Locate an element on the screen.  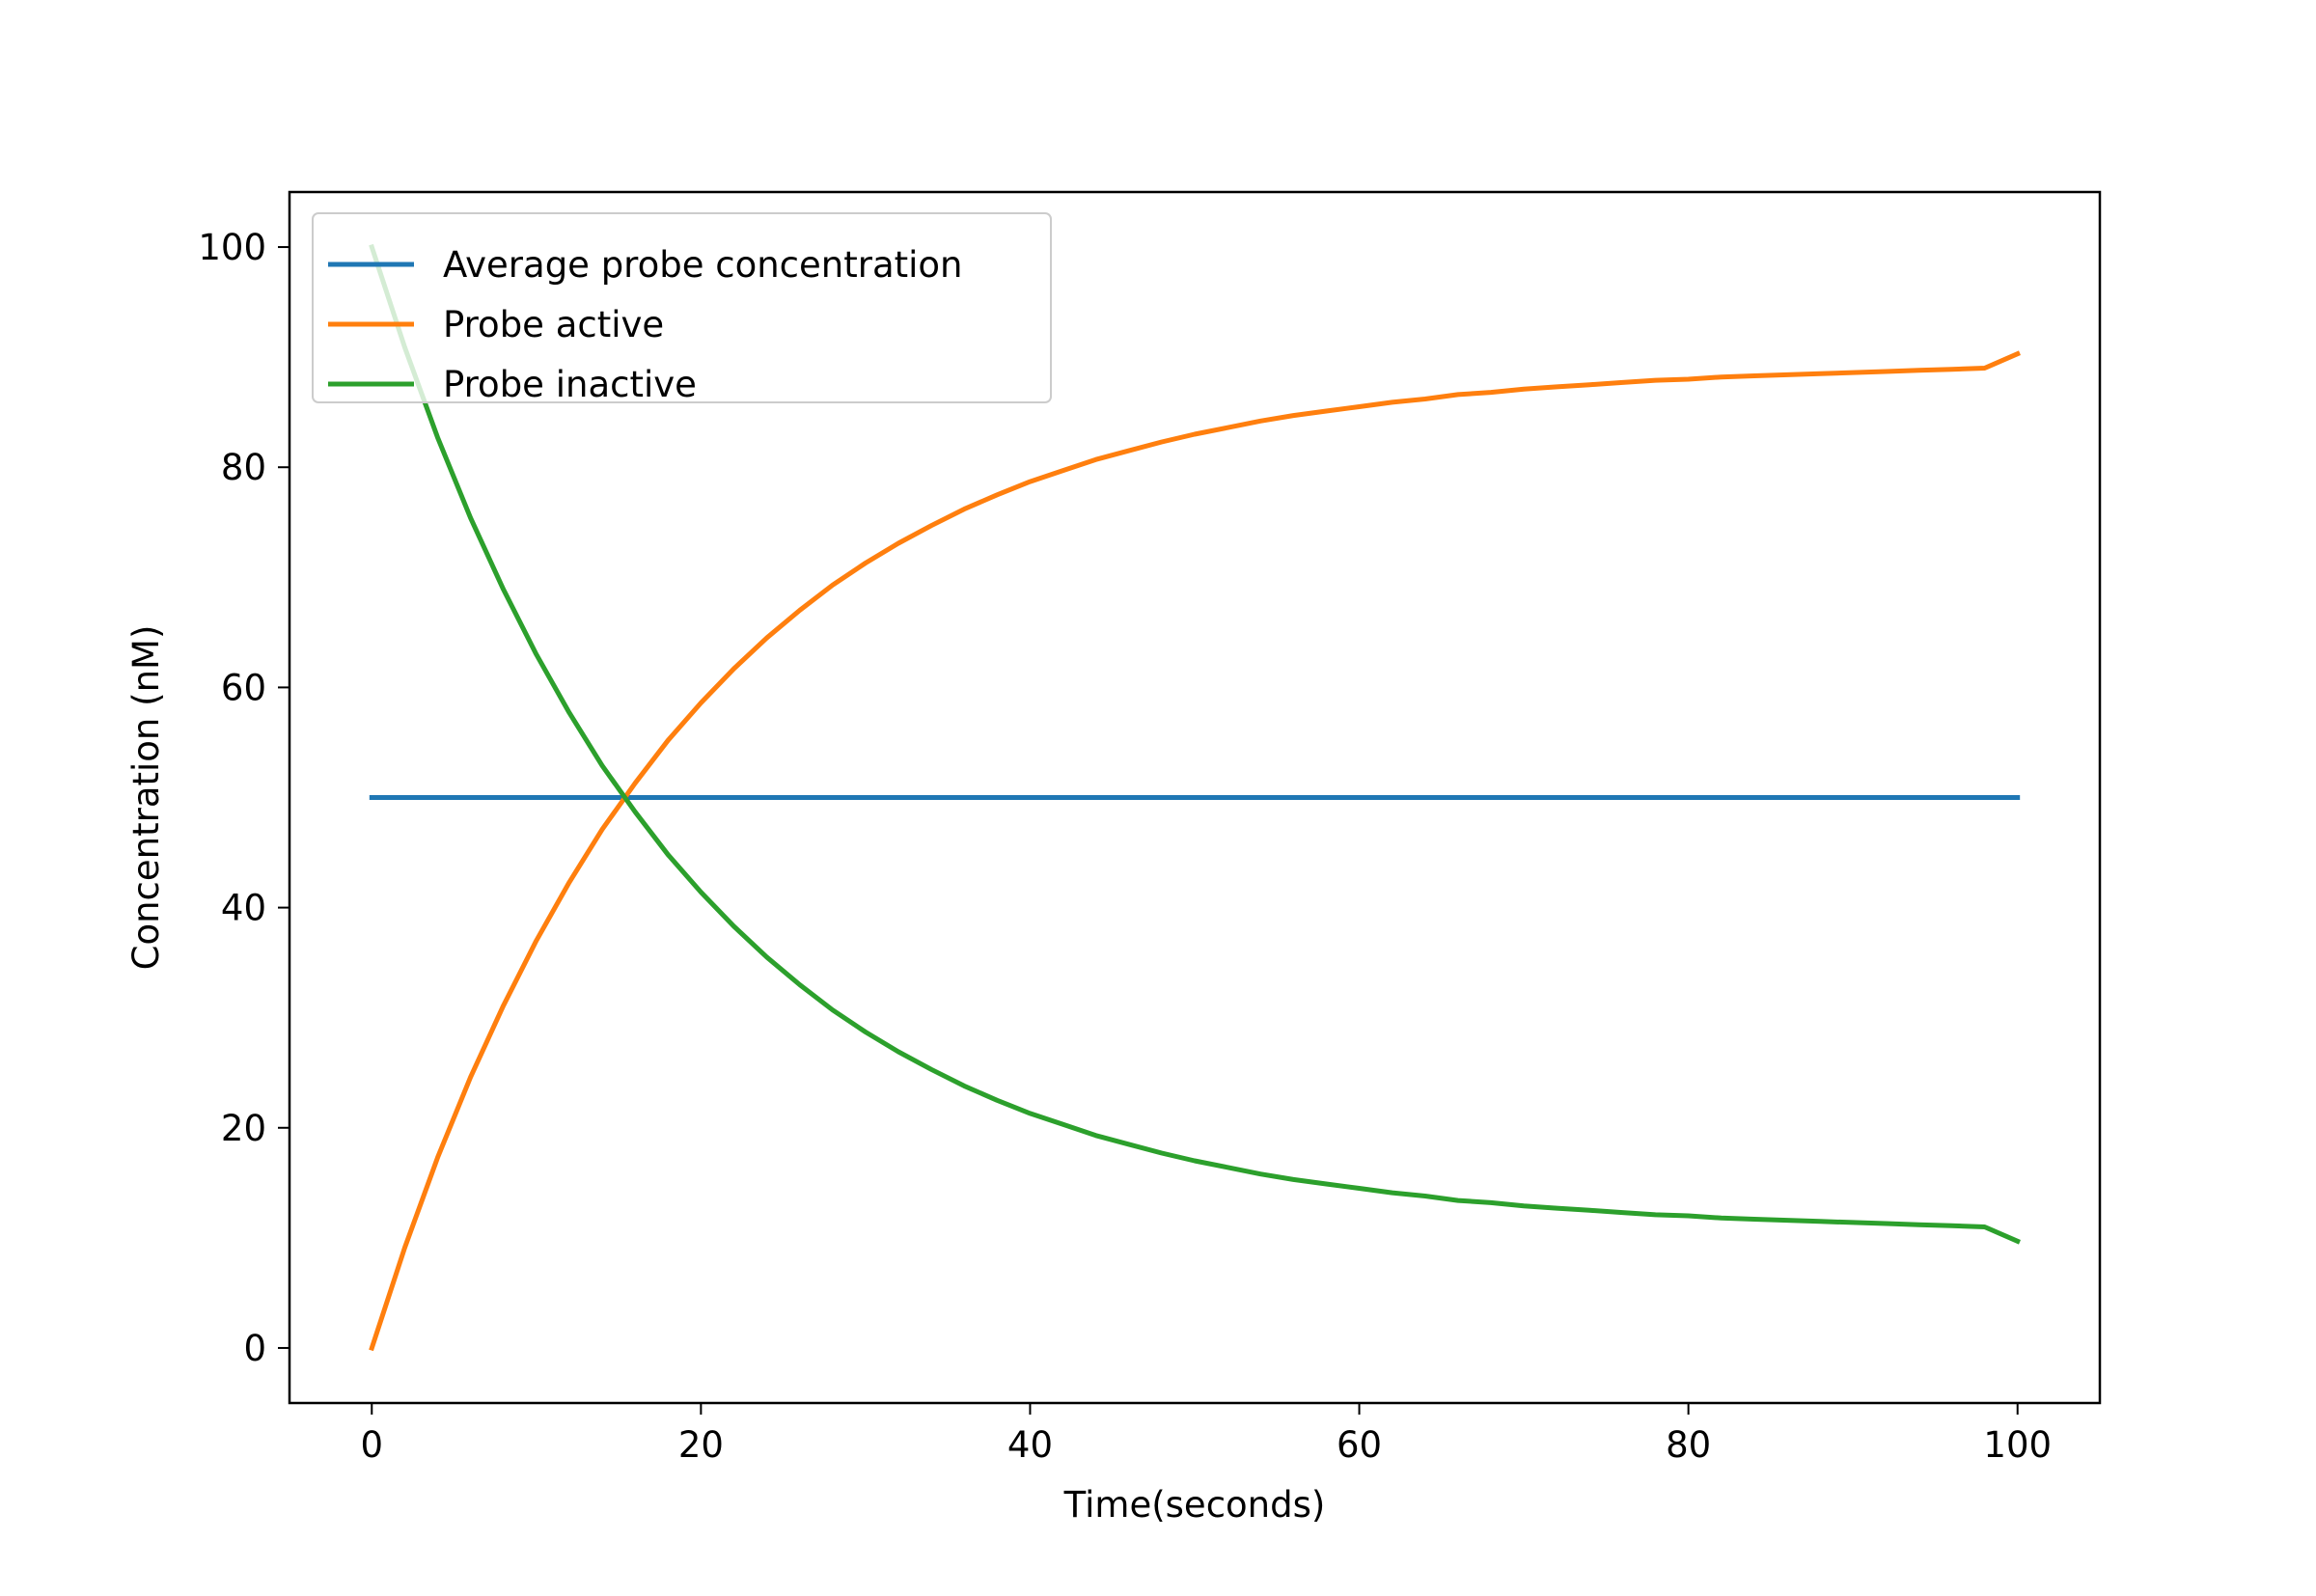
x-tick-label: 0 is located at coordinates (371, 1445).